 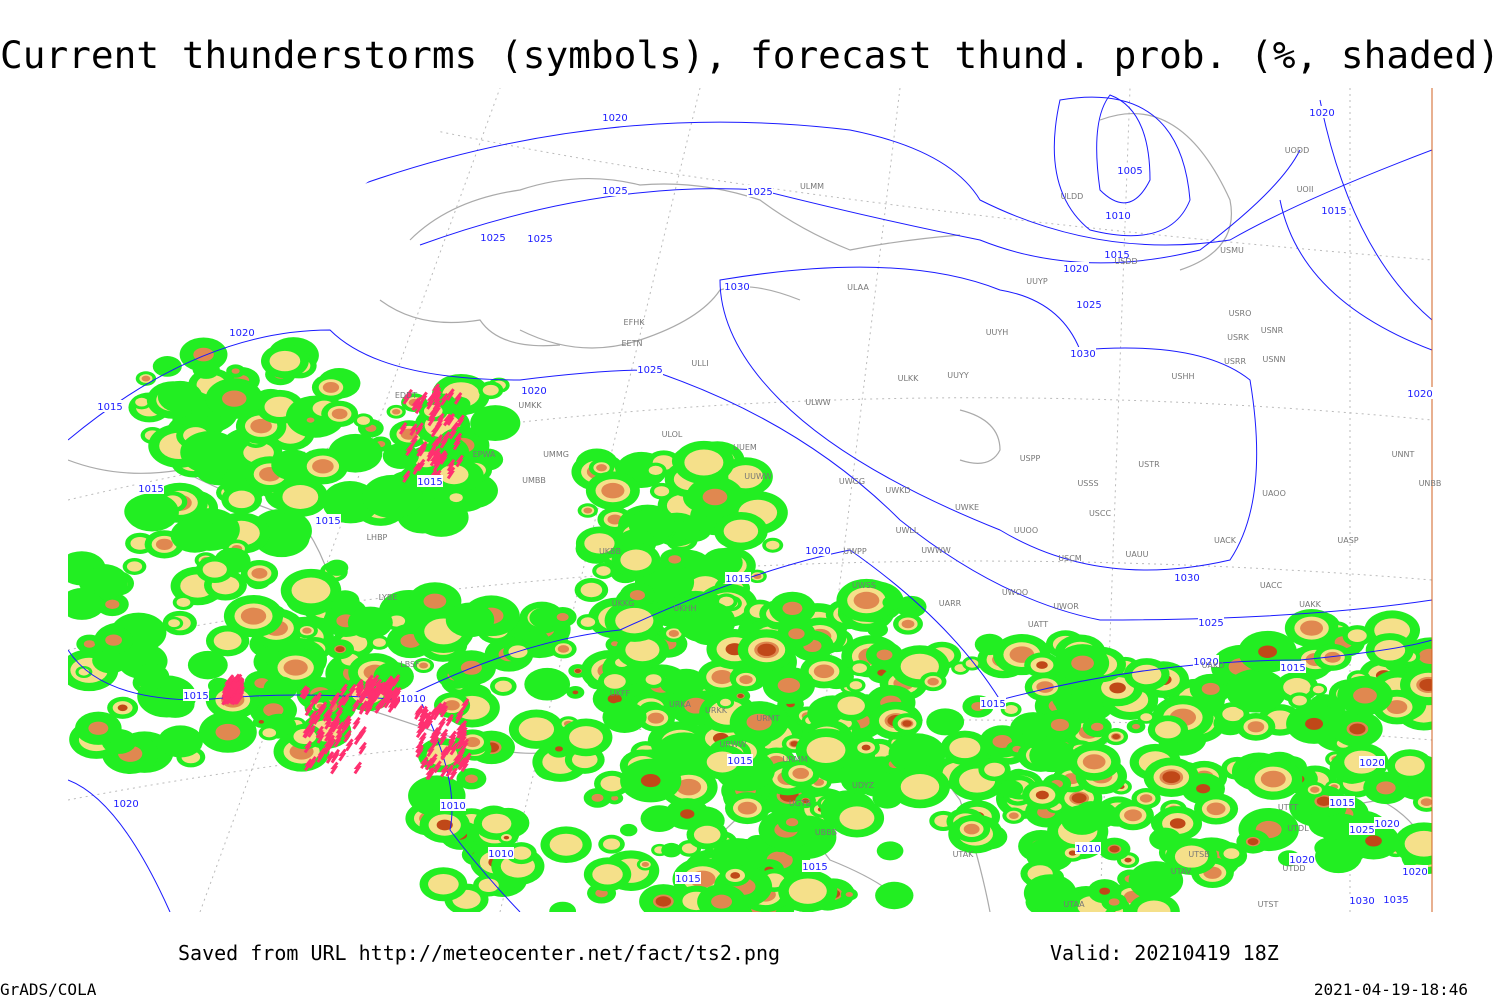 I want to click on isobar-label: 1030, so click(x=1082, y=354).